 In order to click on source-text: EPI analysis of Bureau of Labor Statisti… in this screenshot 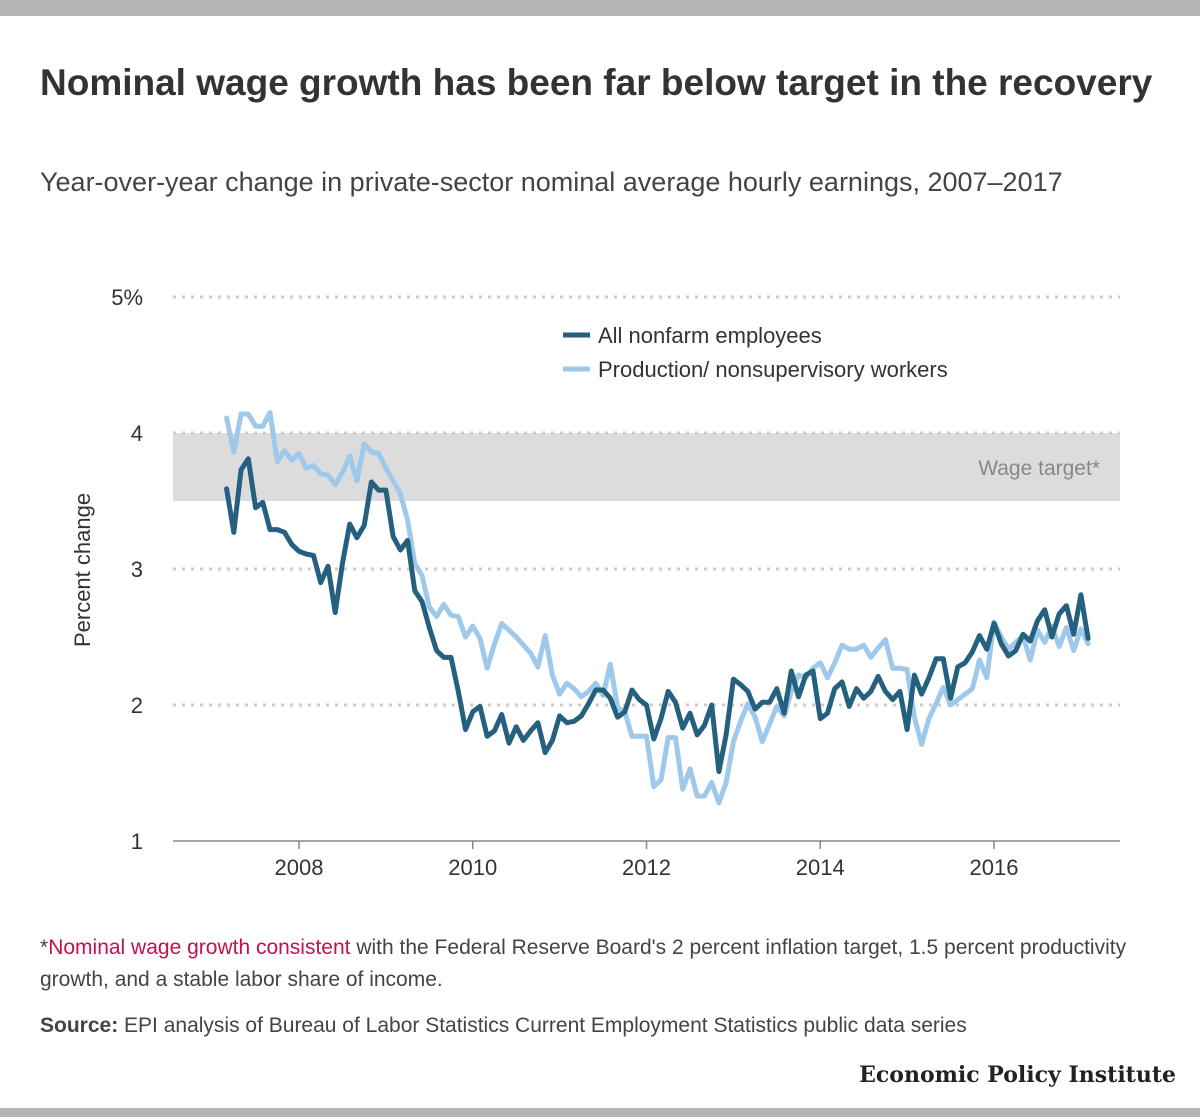, I will do `click(542, 1025)`.